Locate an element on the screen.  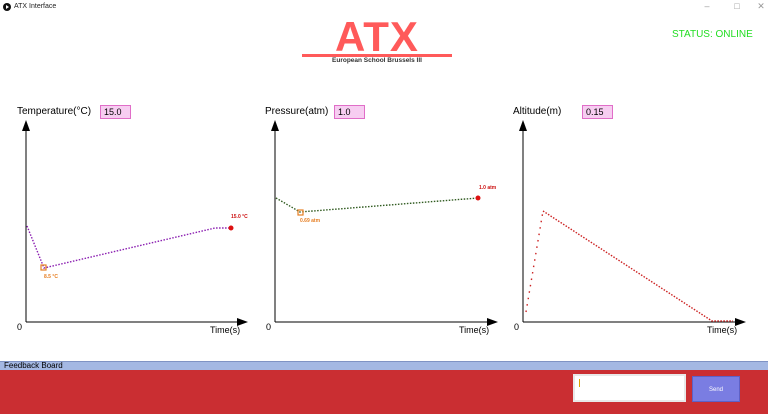
temperature-label: Temperature(°C) is located at coordinates (54, 111).